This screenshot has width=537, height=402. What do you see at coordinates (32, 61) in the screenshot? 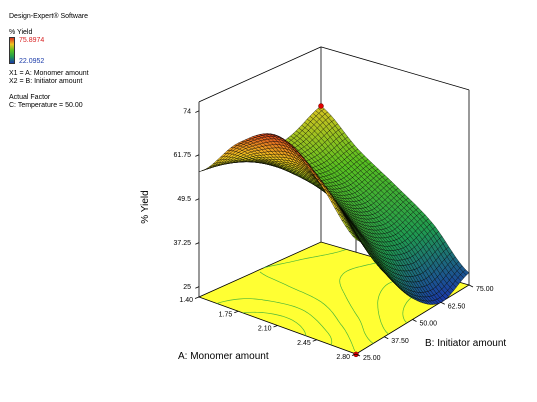
I see `legend-min-value: 22.0952` at bounding box center [32, 61].